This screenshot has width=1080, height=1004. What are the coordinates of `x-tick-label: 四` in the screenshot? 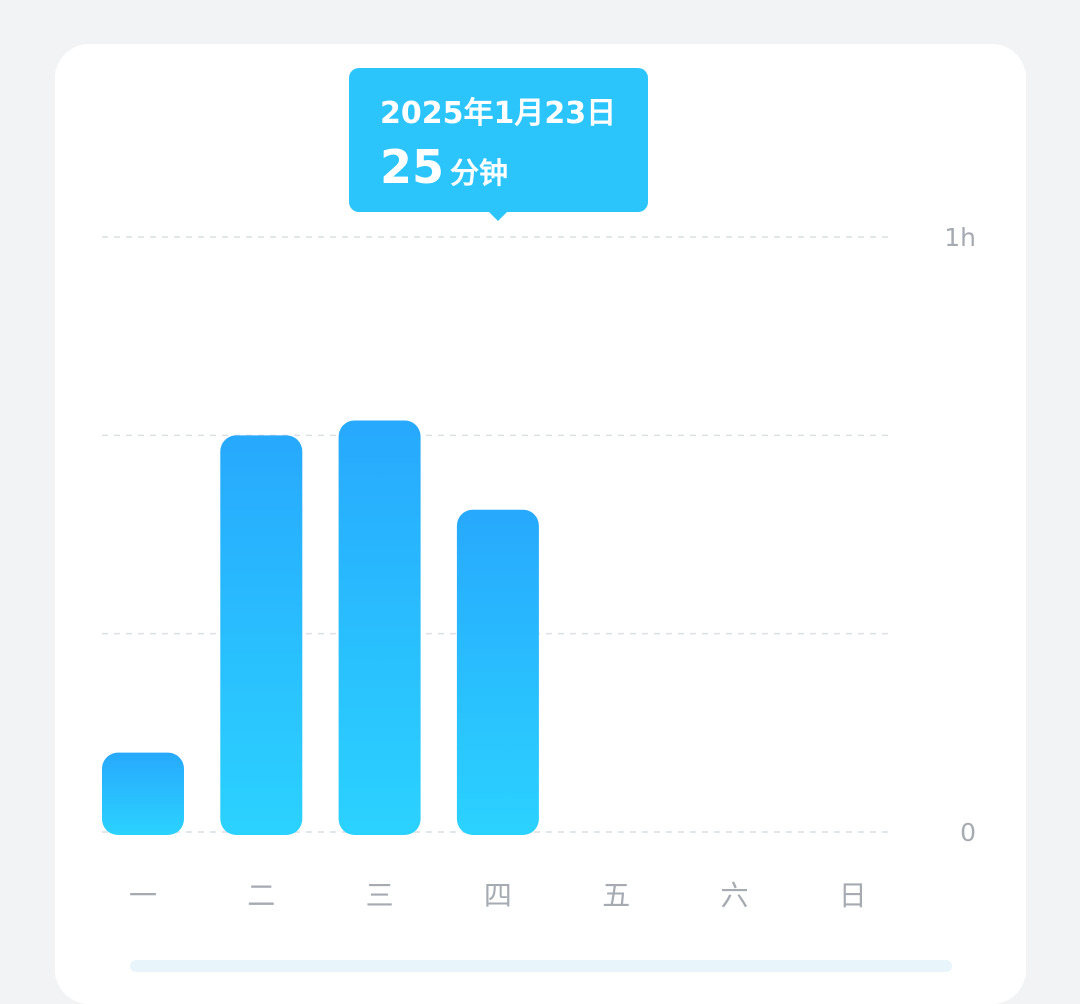 It's located at (498, 895).